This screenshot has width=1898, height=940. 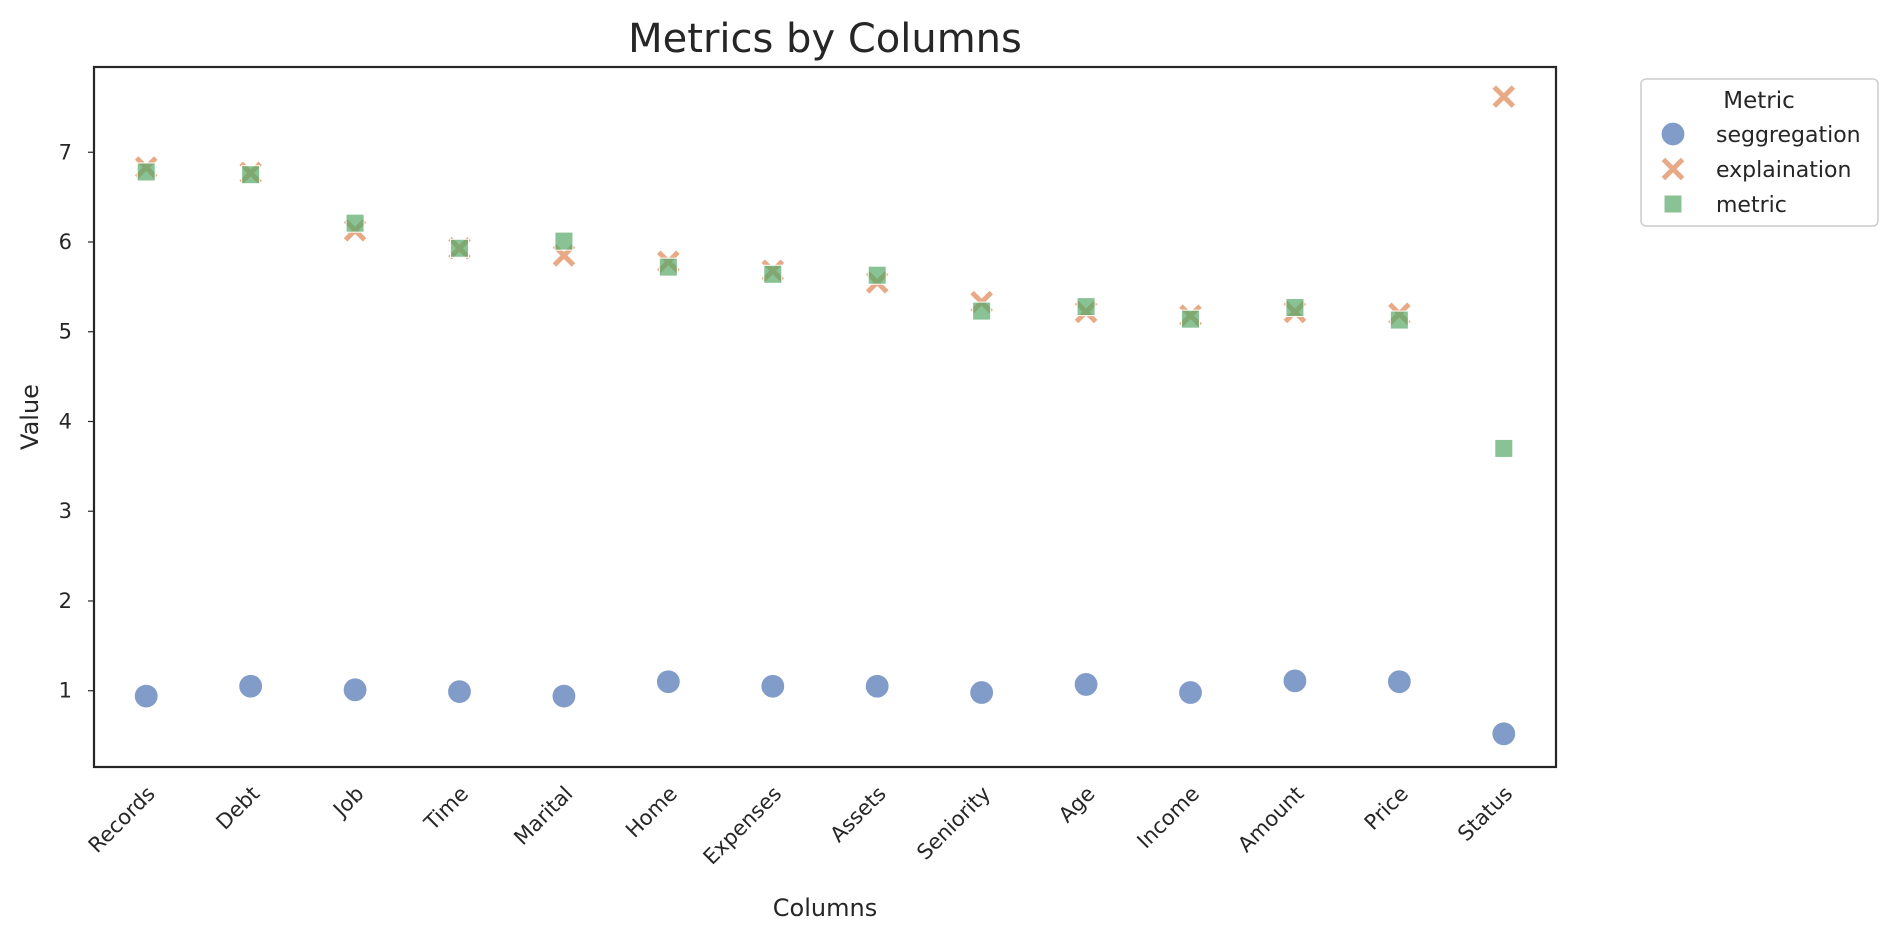 What do you see at coordinates (65, 152) in the screenshot?
I see `y-tick-label: 7` at bounding box center [65, 152].